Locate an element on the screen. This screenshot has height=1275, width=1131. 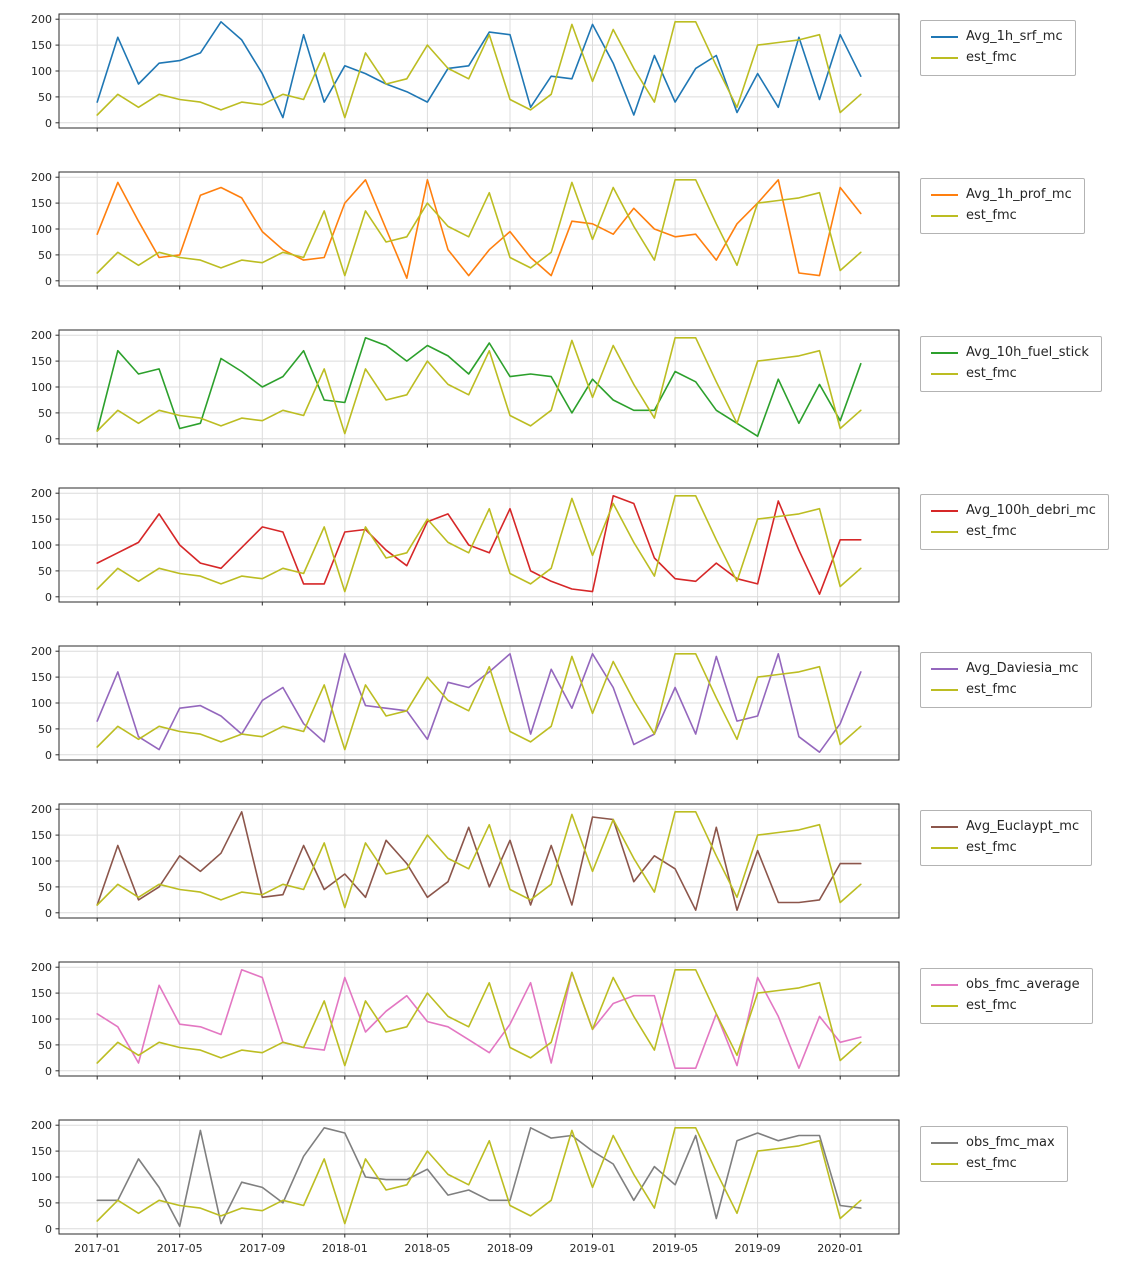
line-chart-avg-euclaypt-mc: 0 50 100 150 200 is located at coordinates (465, 862).